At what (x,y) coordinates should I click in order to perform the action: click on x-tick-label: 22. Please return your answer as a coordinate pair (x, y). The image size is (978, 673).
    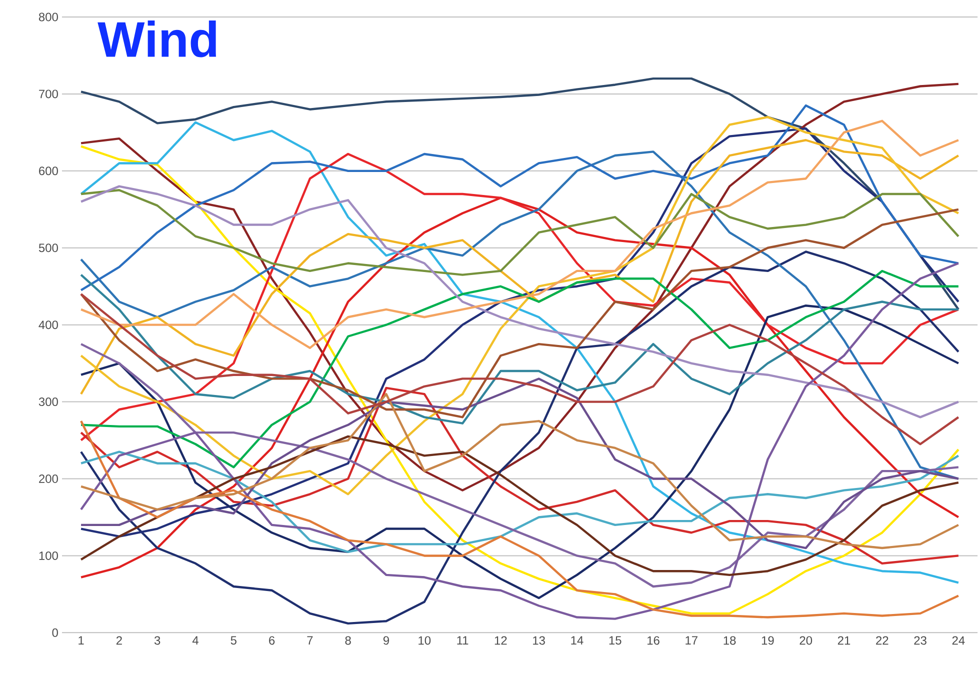
    Looking at the image, I should click on (882, 640).